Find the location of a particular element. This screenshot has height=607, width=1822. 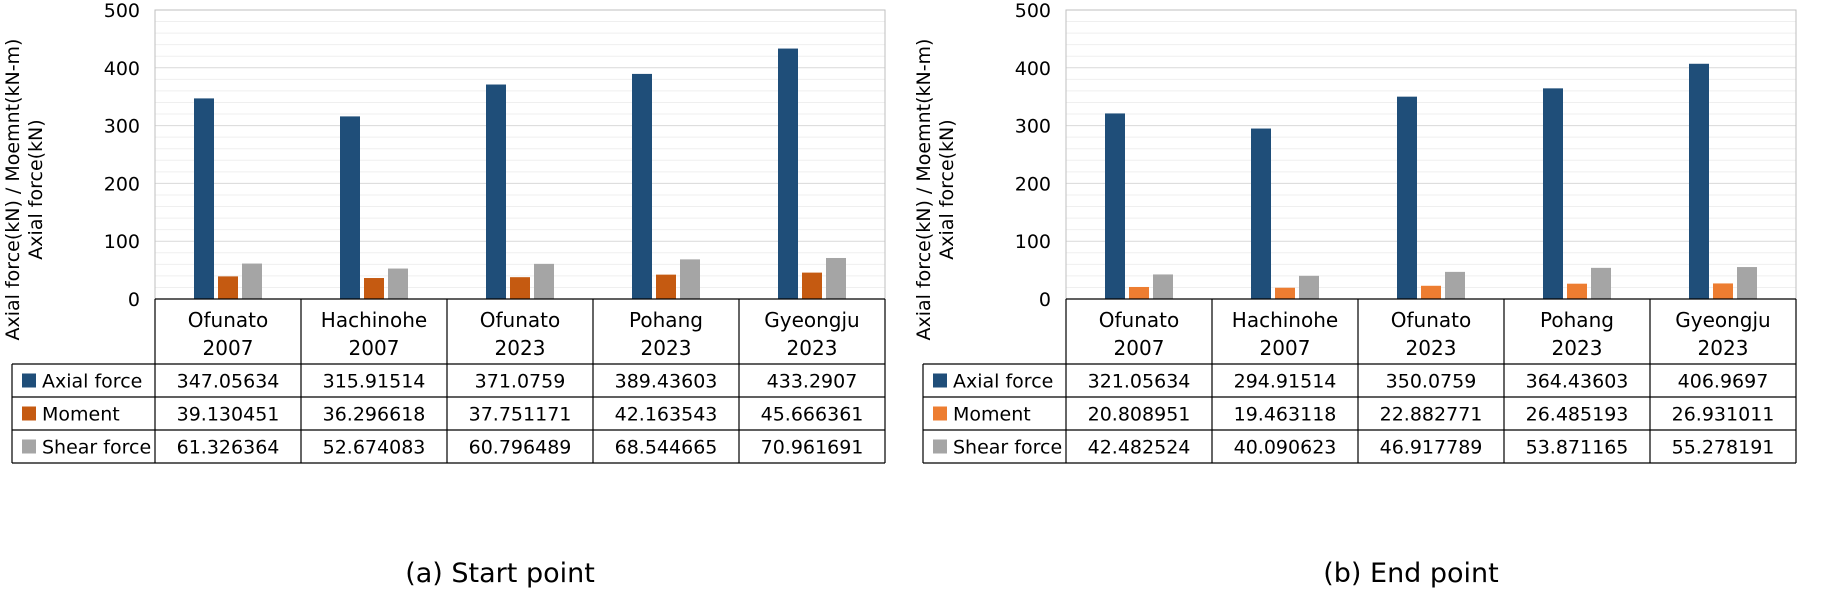

data-label: 20.808951 is located at coordinates (1139, 415).